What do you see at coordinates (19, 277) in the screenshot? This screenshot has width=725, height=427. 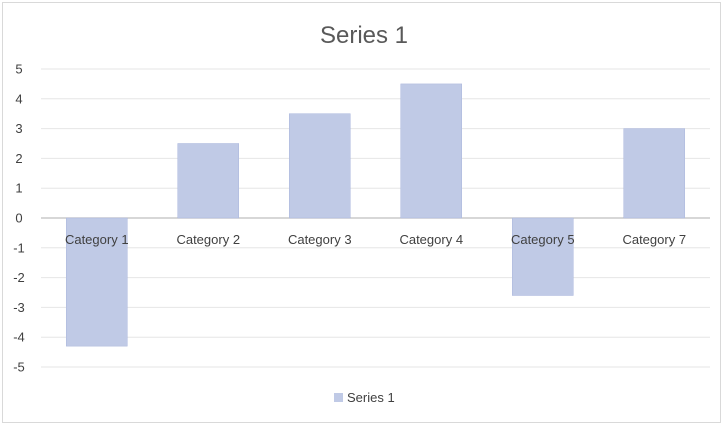 I see `y-tick-label: -2` at bounding box center [19, 277].